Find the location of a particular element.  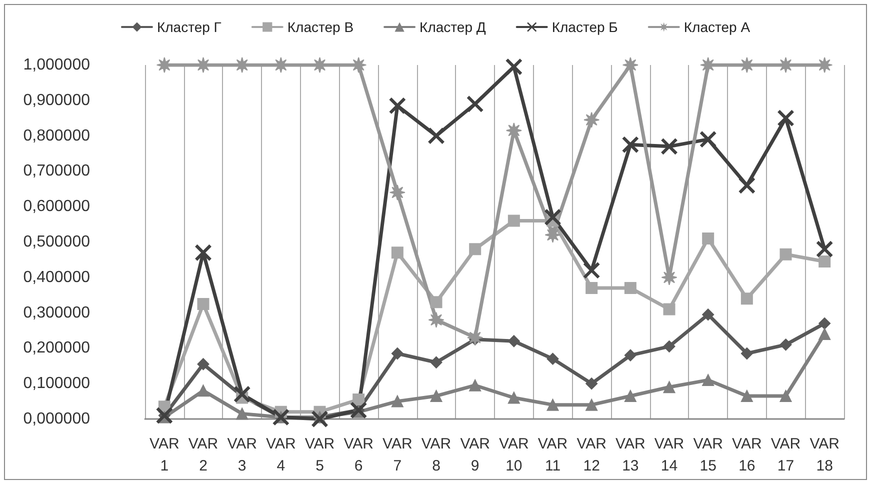

x-tick-label: VAR 10 is located at coordinates (514, 455).